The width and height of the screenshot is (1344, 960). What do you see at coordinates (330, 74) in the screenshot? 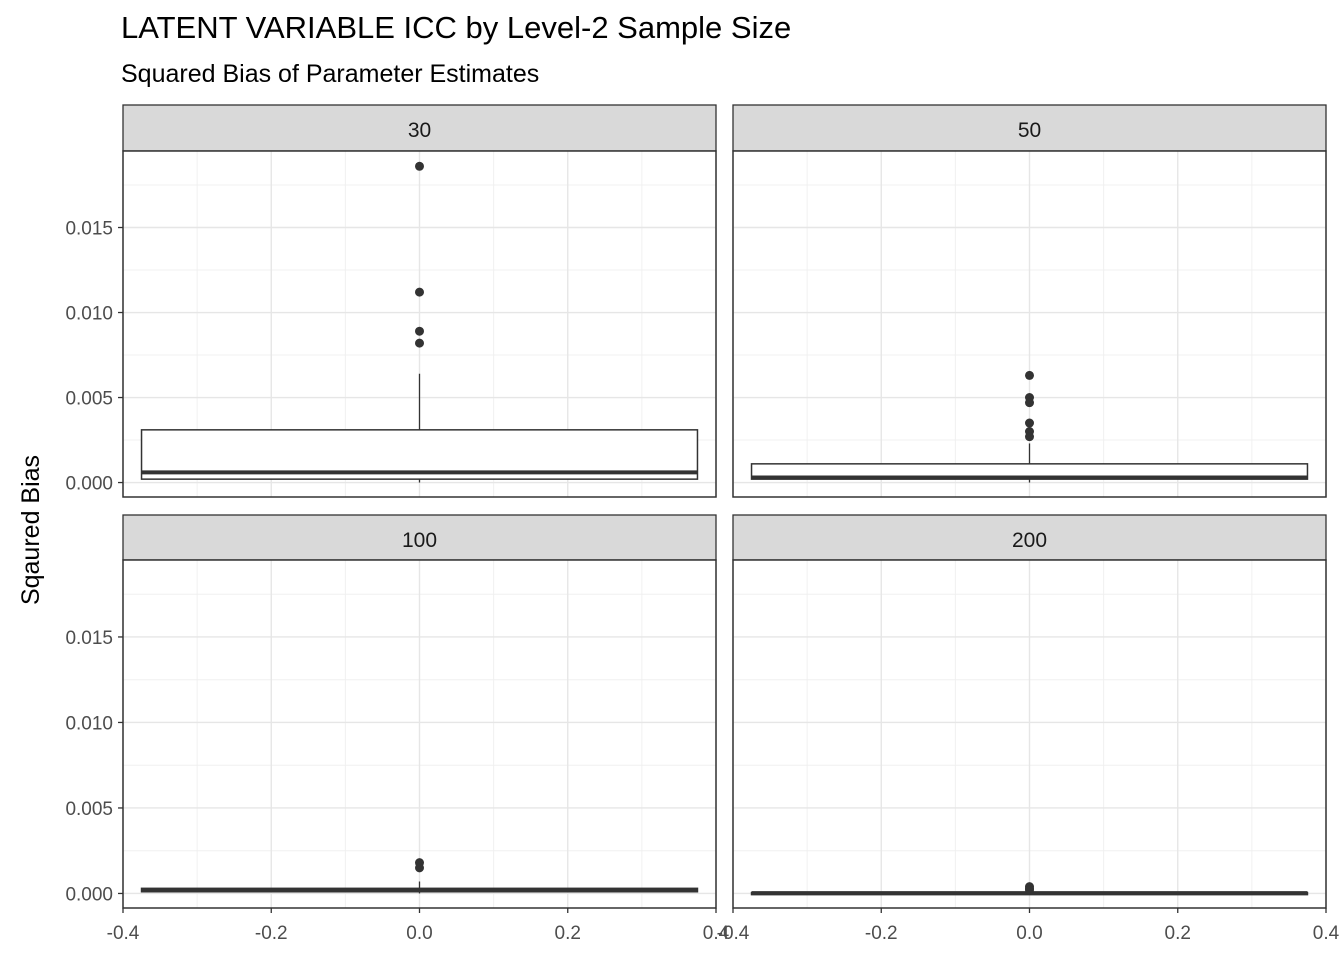
I see `chart-subtitle: Squared Bias of Parameter Estimates` at bounding box center [330, 74].